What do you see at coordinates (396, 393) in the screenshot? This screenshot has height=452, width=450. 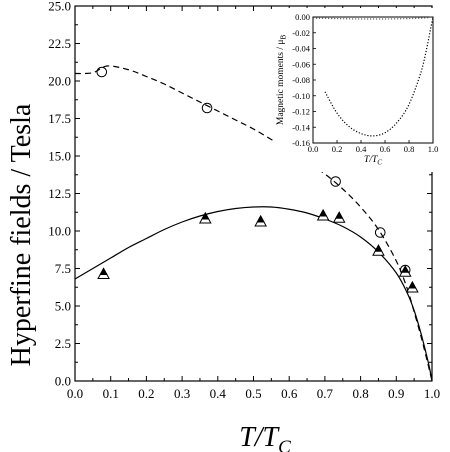 I see `x-tick-label: 0.9` at bounding box center [396, 393].